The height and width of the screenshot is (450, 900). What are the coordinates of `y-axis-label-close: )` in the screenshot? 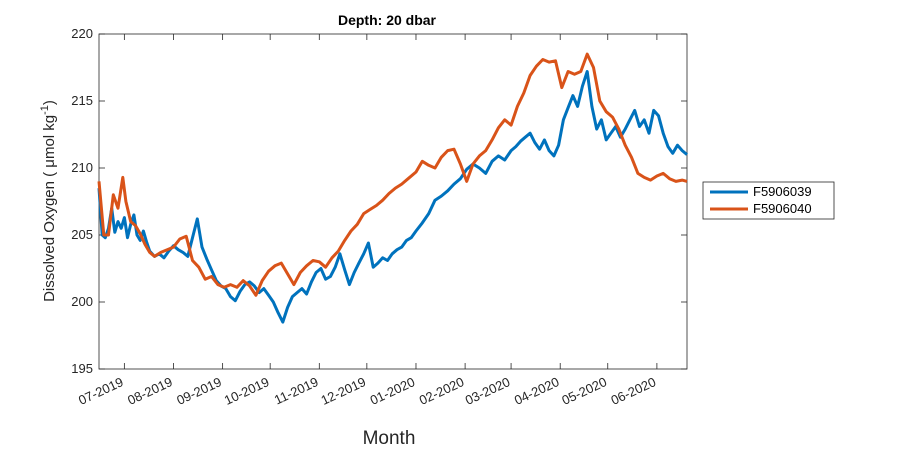 It's located at (49, 102).